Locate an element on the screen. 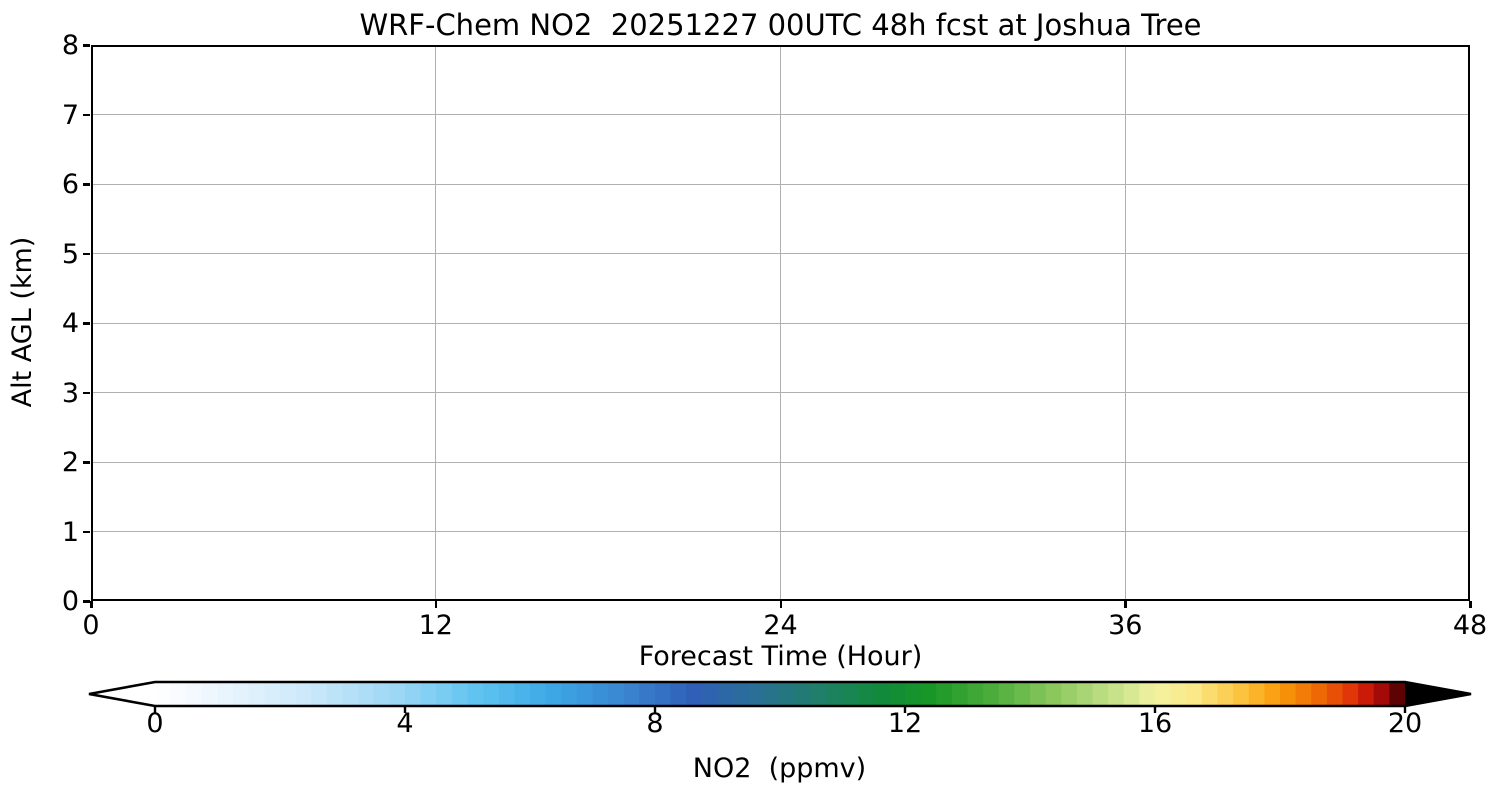 Image resolution: width=1500 pixels, height=800 pixels. x-tick-label: 24 is located at coordinates (780, 625).